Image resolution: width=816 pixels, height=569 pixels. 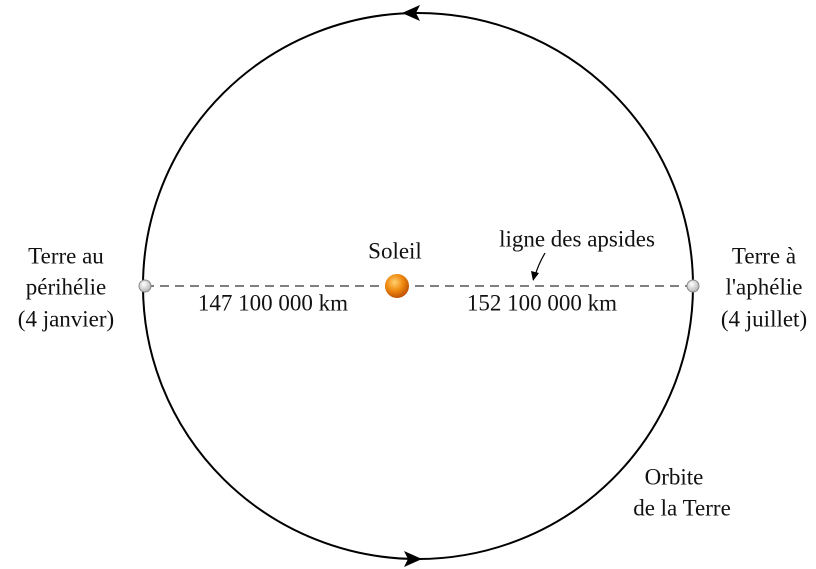 What do you see at coordinates (411, 13) in the screenshot?
I see `orbit-arrow-top` at bounding box center [411, 13].